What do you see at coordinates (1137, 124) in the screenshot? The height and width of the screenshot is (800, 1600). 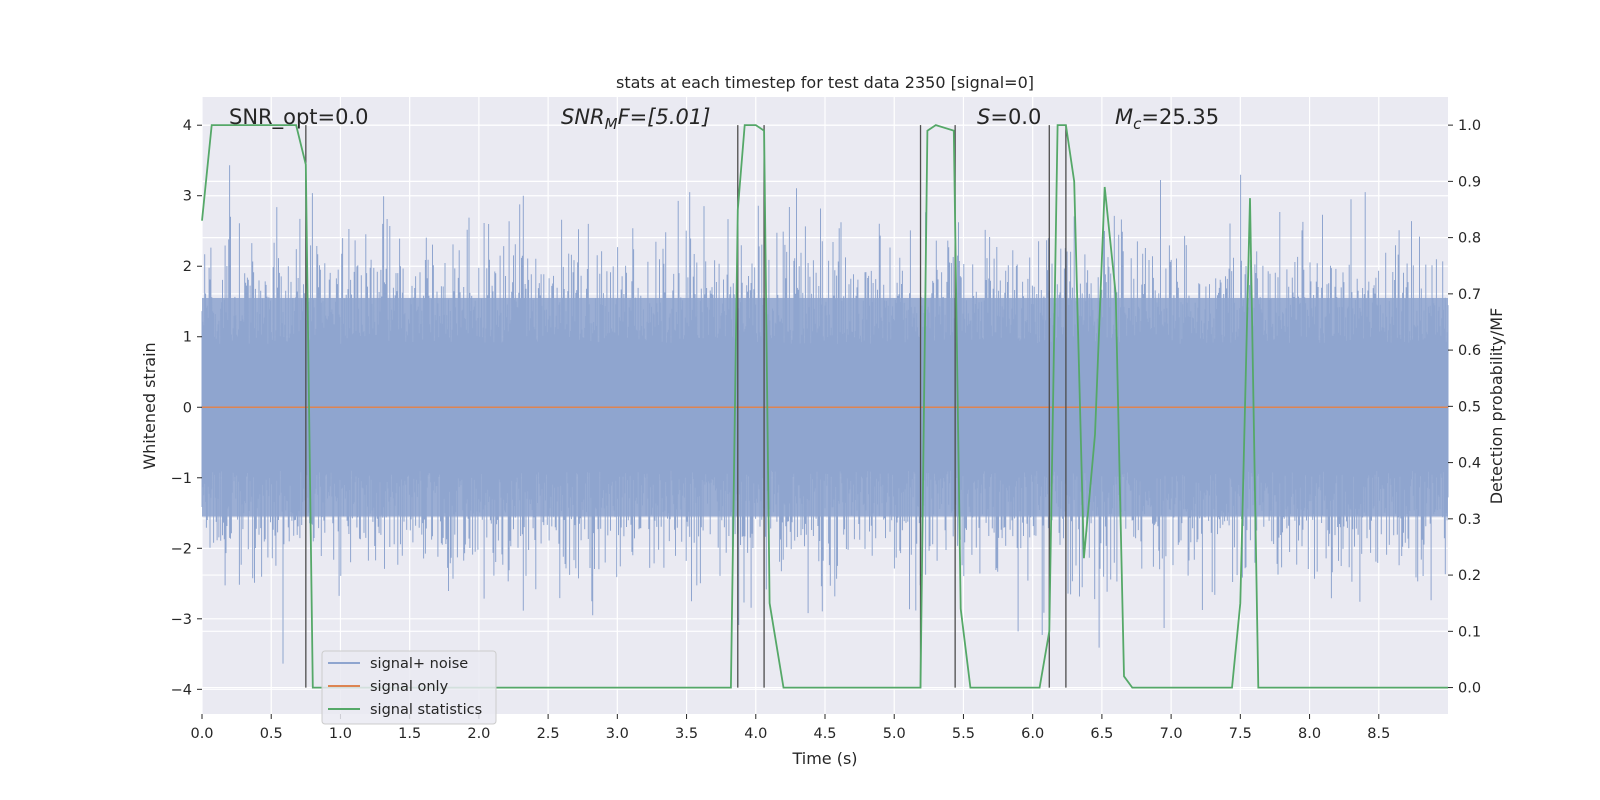 I see `annotation-mc-sub: c` at bounding box center [1137, 124].